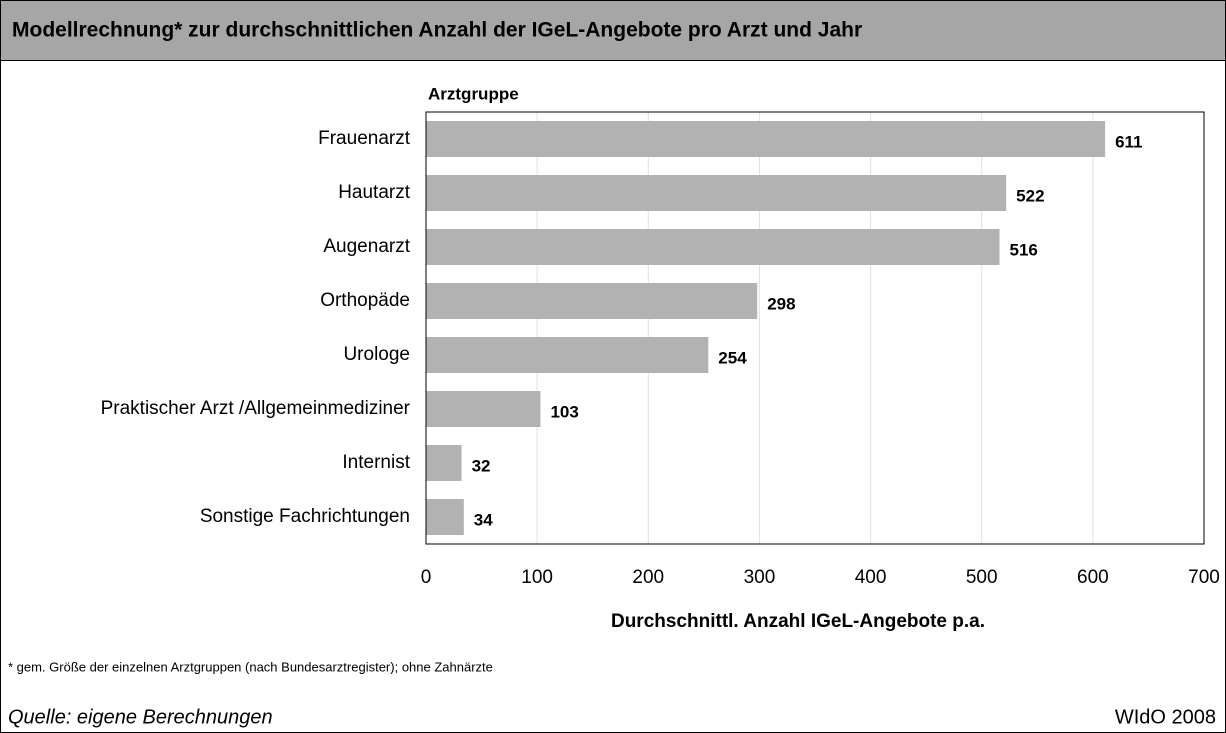 The height and width of the screenshot is (733, 1226). What do you see at coordinates (982, 577) in the screenshot?
I see `x-tick-label: 500` at bounding box center [982, 577].